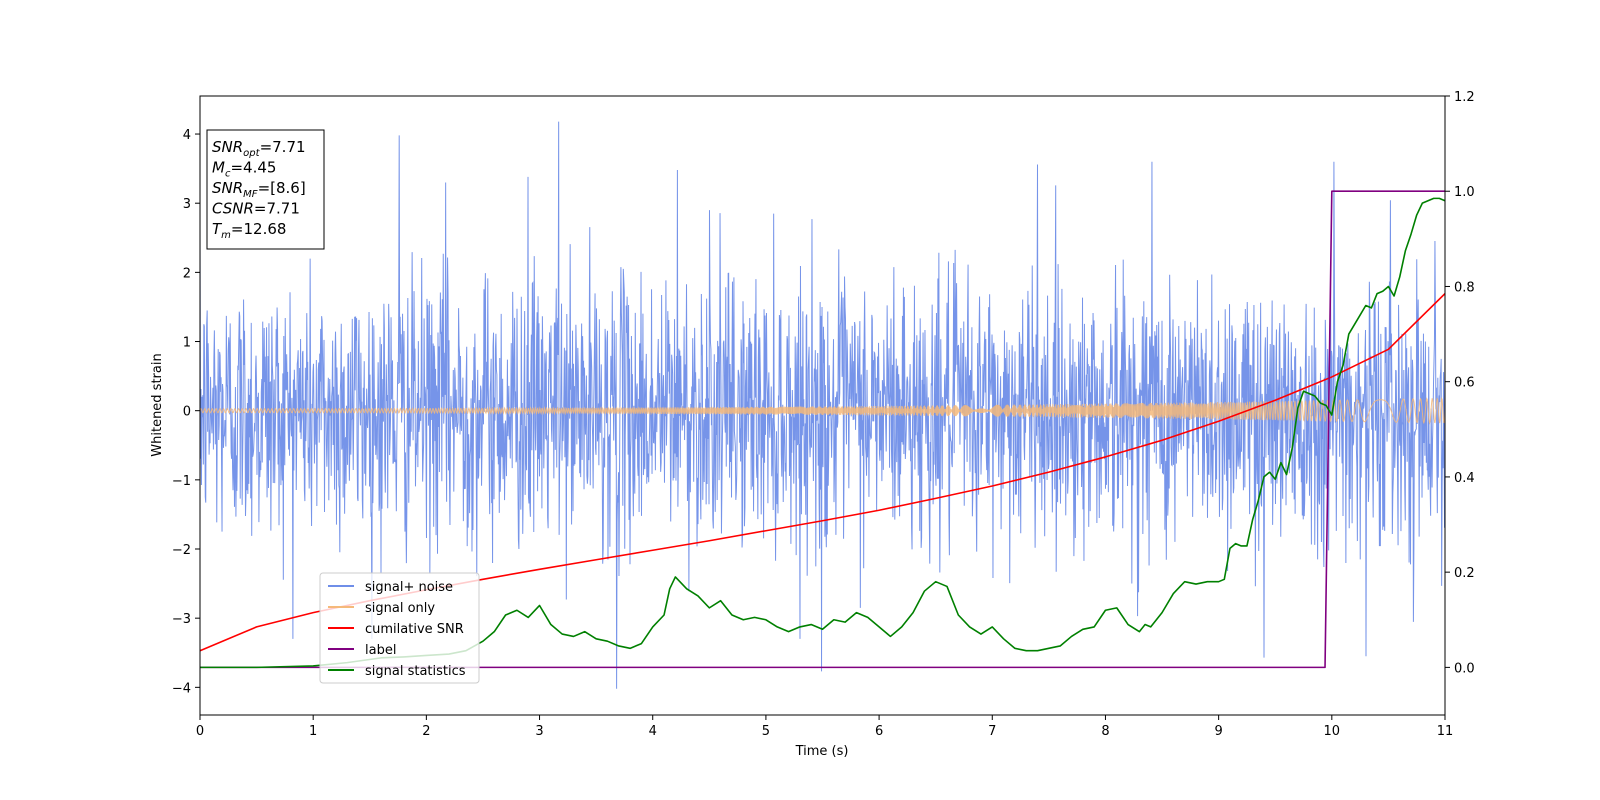  What do you see at coordinates (181, 619) in the screenshot?
I see `y-left-tick-label: −3` at bounding box center [181, 619].